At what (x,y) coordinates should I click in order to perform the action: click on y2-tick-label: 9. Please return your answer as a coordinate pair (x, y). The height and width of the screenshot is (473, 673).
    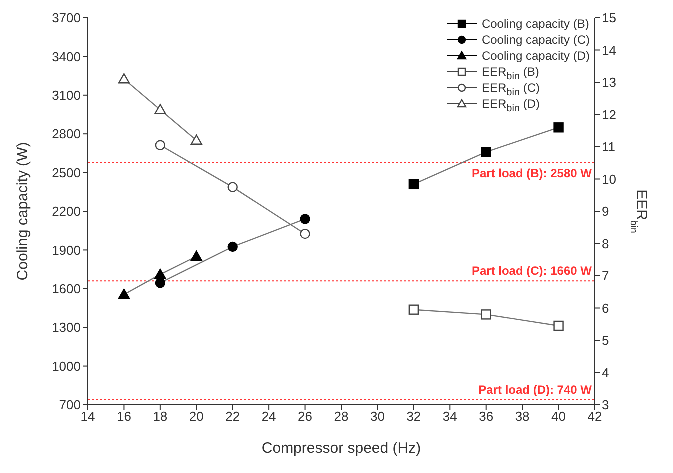
    Looking at the image, I should click on (606, 212).